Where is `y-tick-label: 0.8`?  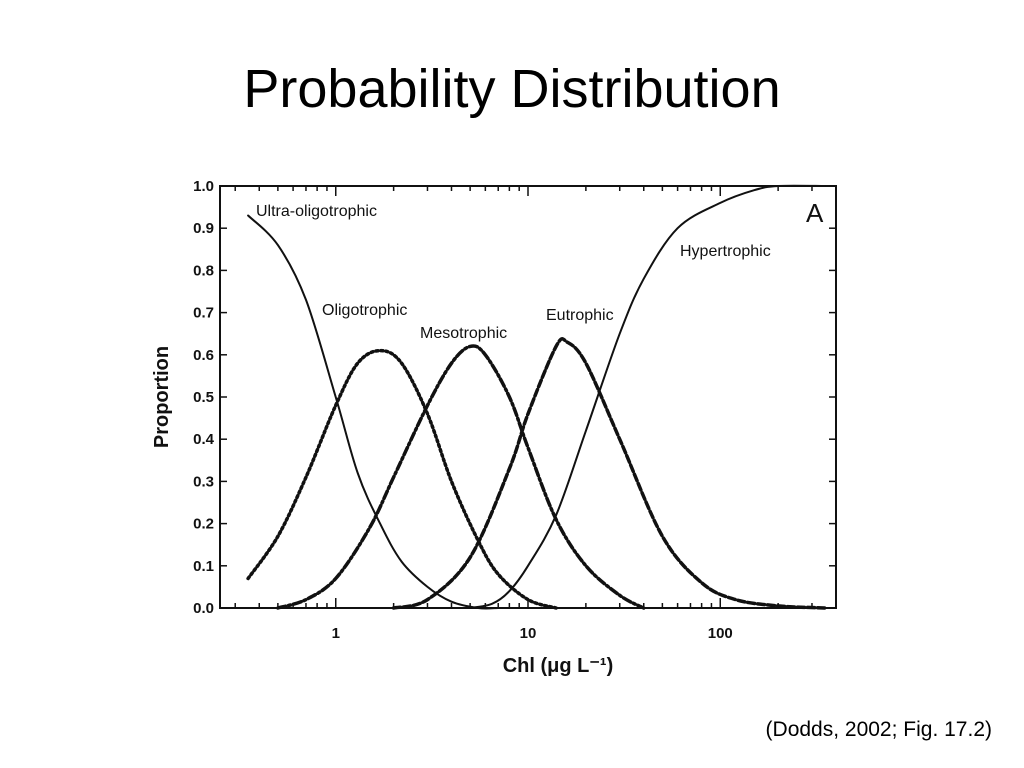
y-tick-label: 0.8 is located at coordinates (203, 270).